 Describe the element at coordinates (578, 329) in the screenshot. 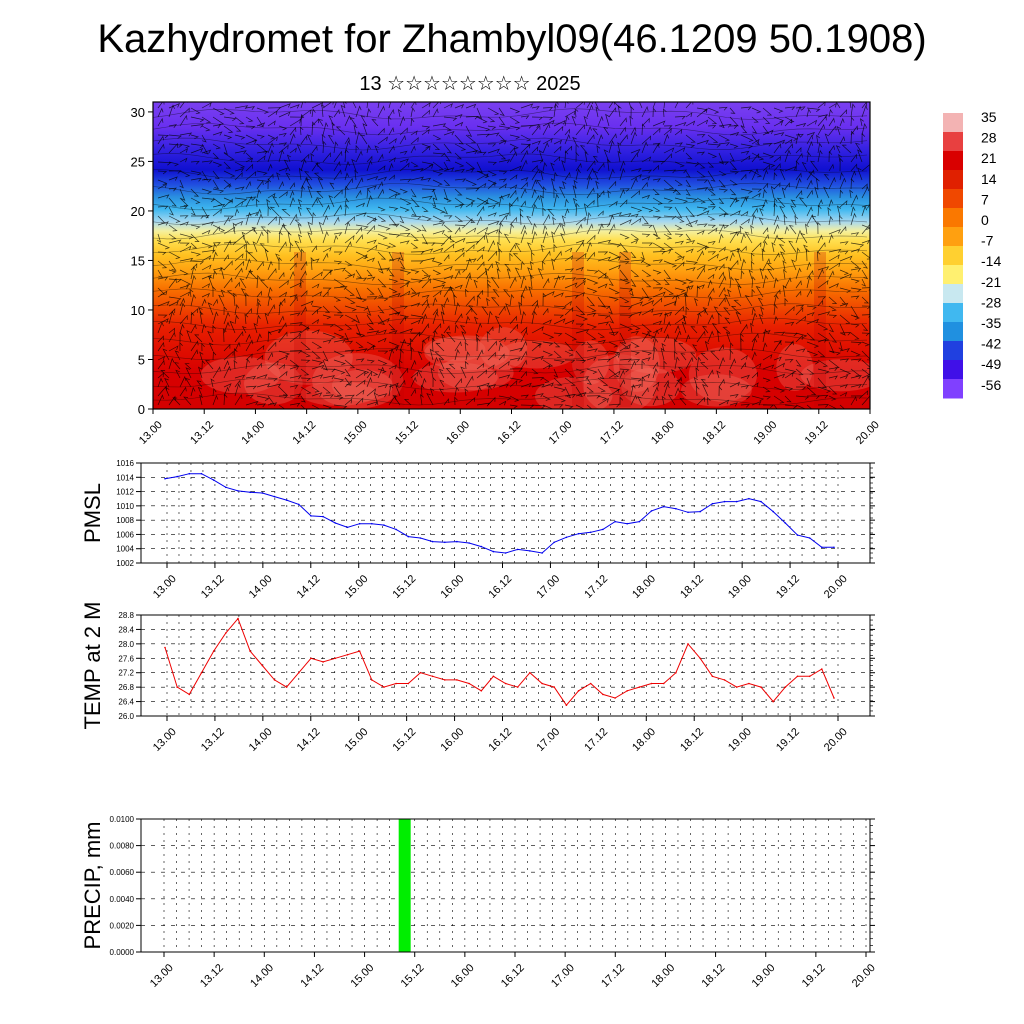

I see `dark-streak` at that location.